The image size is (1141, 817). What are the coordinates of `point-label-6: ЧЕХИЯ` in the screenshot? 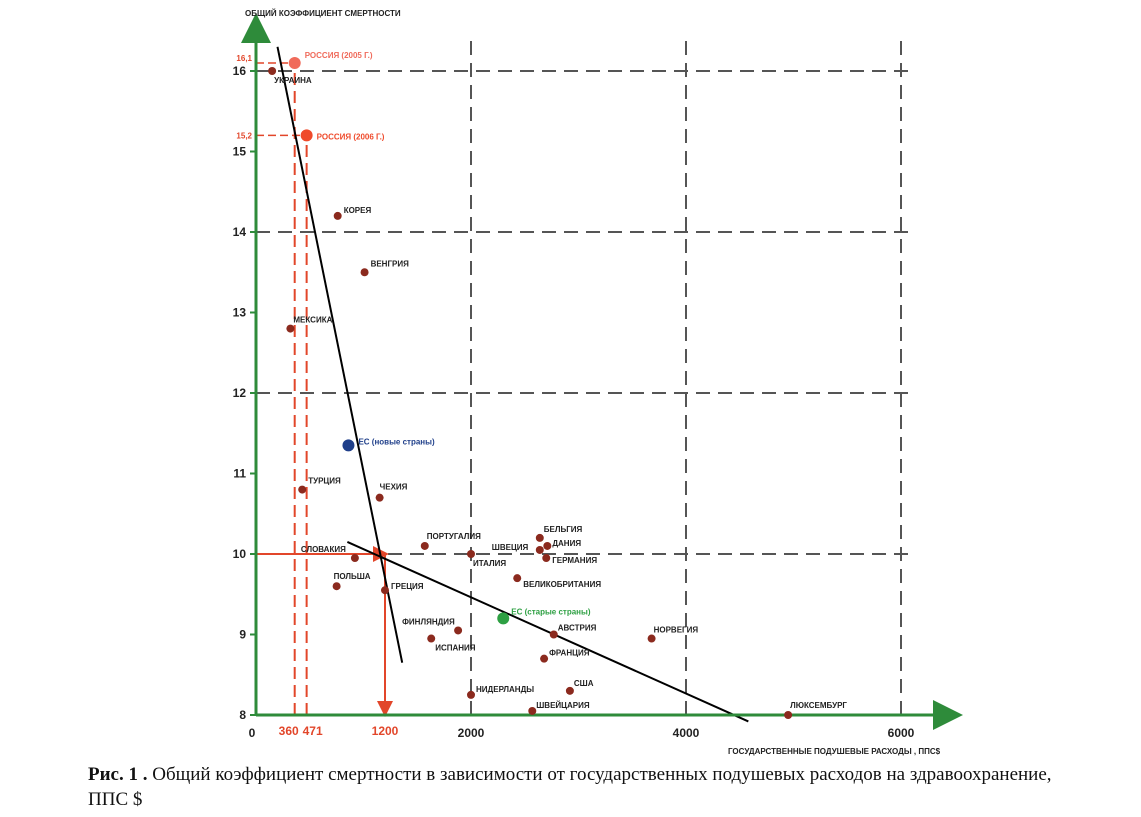 It's located at (394, 487).